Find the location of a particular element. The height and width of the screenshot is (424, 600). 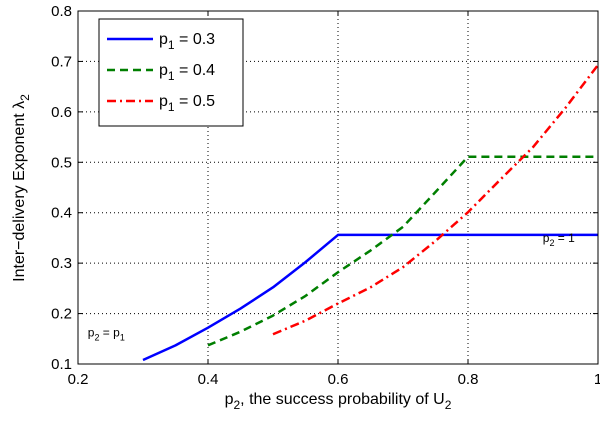

x-tick-label: 0.6 is located at coordinates (338, 379).